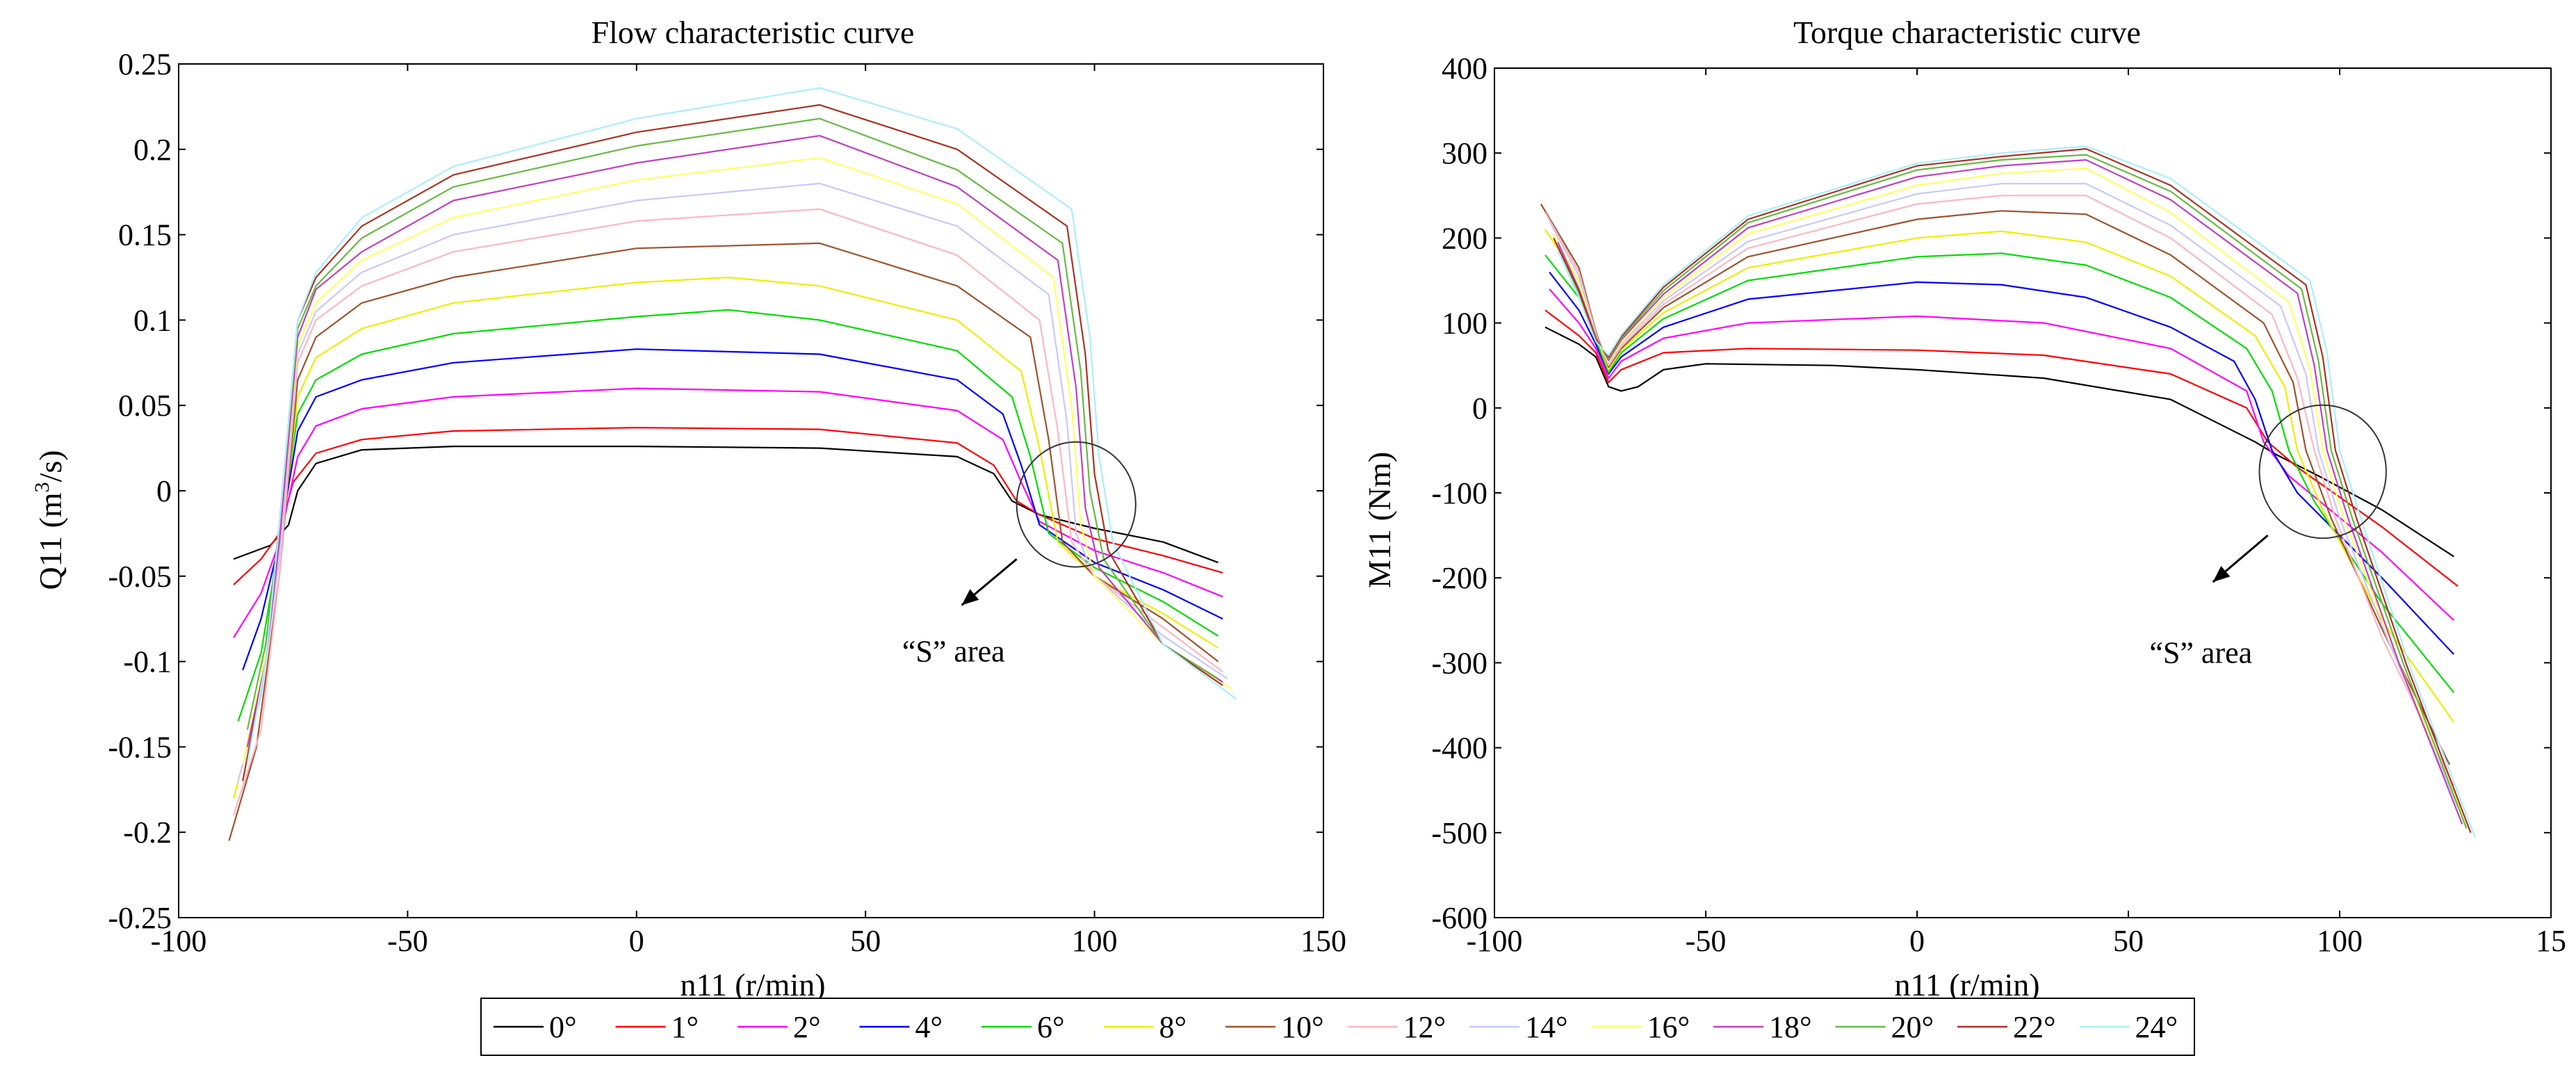 The height and width of the screenshot is (1065, 2576). What do you see at coordinates (152, 320) in the screenshot?
I see `y-tick-label: 0.1` at bounding box center [152, 320].